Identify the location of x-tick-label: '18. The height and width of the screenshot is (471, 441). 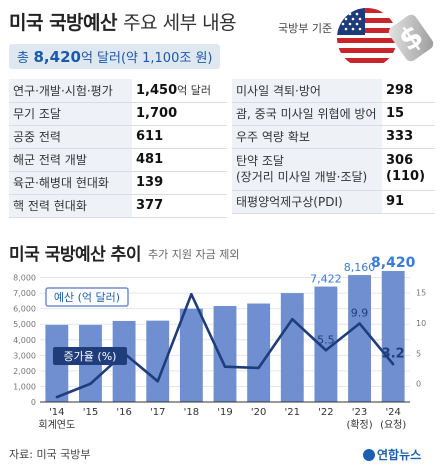
(191, 412).